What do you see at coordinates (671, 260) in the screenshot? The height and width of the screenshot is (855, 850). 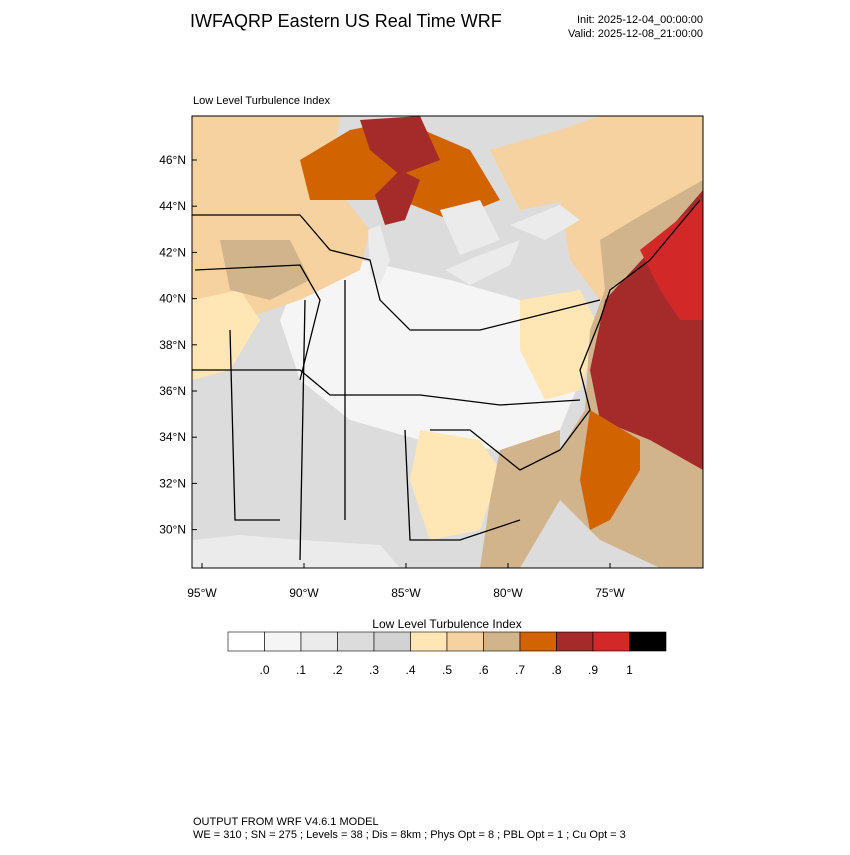 I see `ocean-red` at bounding box center [671, 260].